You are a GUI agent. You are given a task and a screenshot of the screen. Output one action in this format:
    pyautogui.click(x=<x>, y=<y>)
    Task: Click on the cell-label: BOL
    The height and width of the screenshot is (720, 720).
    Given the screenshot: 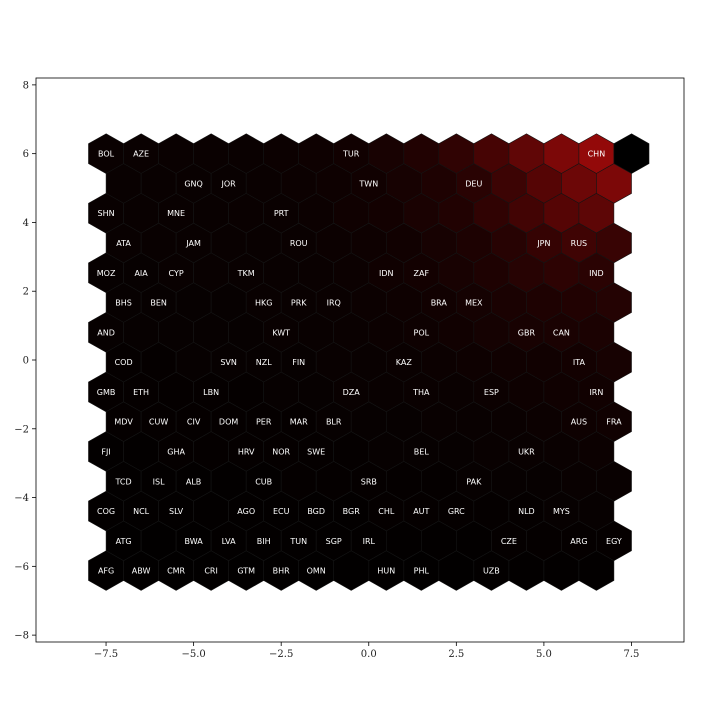 What is the action you would take?
    pyautogui.click(x=106, y=154)
    